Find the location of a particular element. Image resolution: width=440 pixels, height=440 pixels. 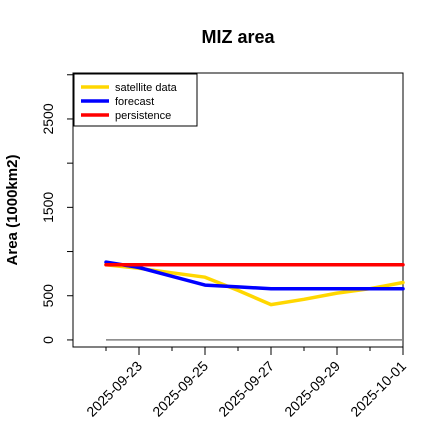

y-tick-label: 2500 is located at coordinates (48, 118).